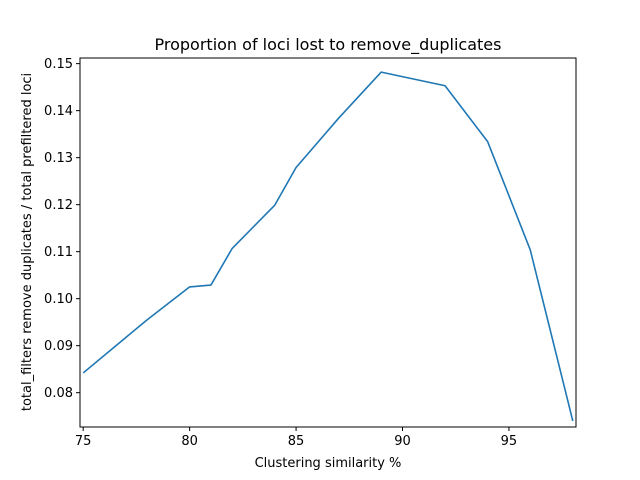  I want to click on y-tick-label: 0.15, so click(58, 64).